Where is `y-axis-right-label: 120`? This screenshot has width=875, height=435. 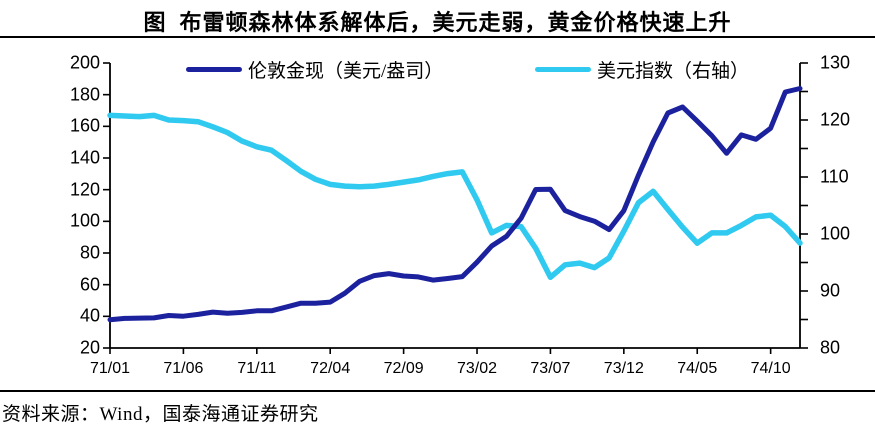
y-axis-right-label: 120 is located at coordinates (835, 119).